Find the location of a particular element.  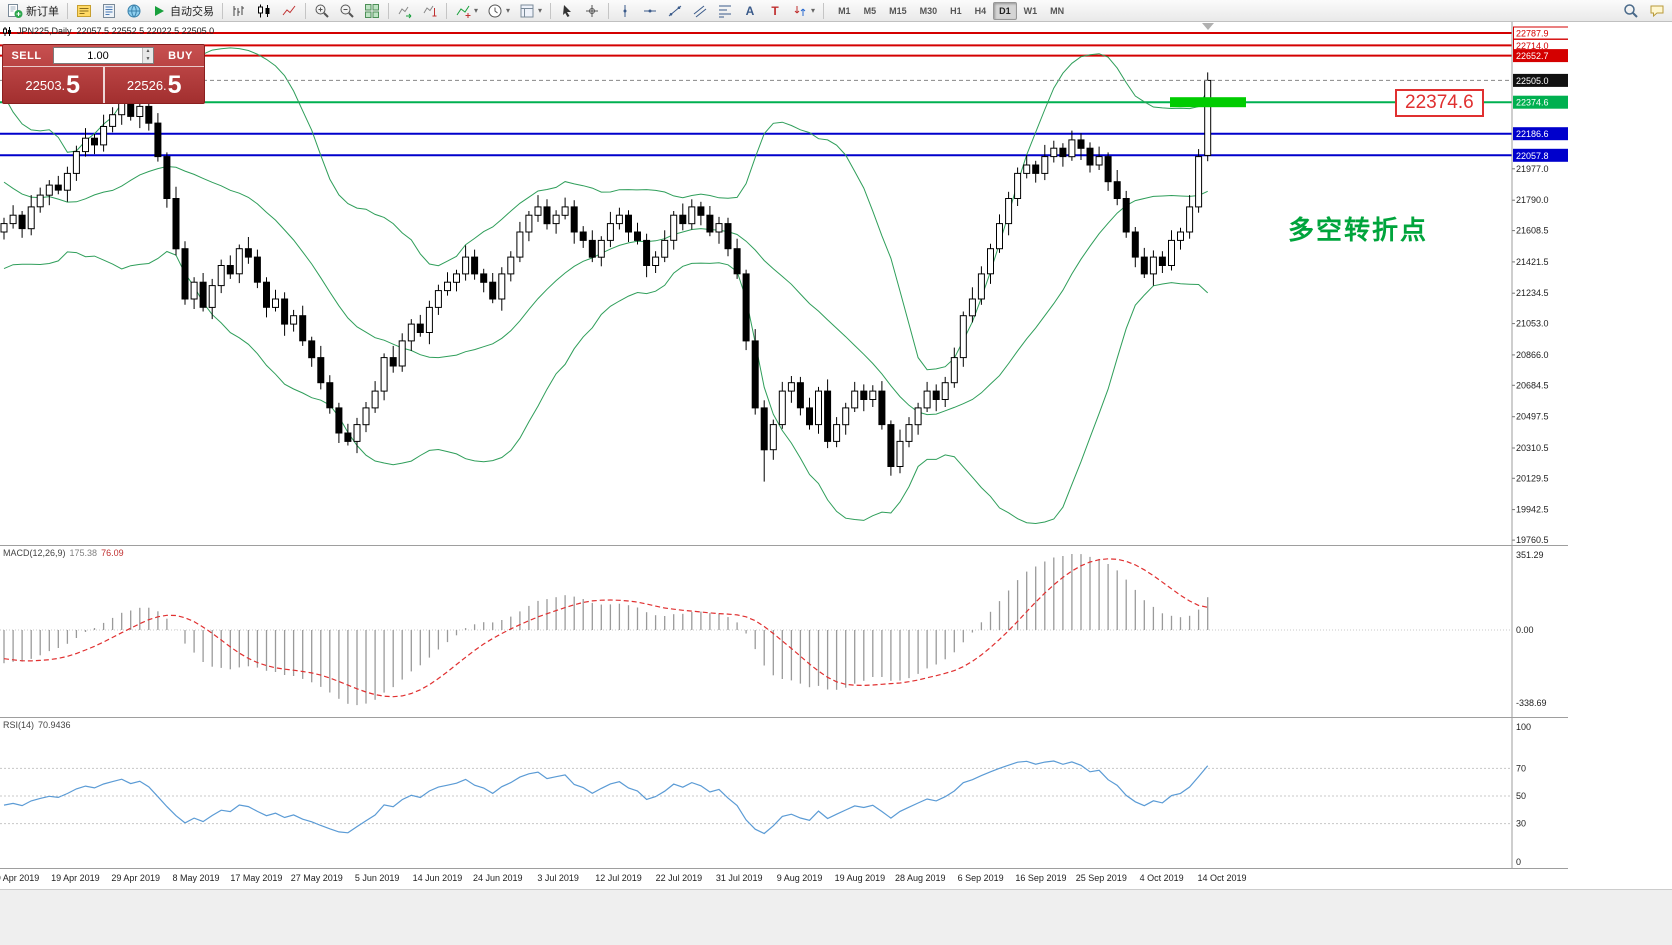

navigator-button is located at coordinates (134, 11).